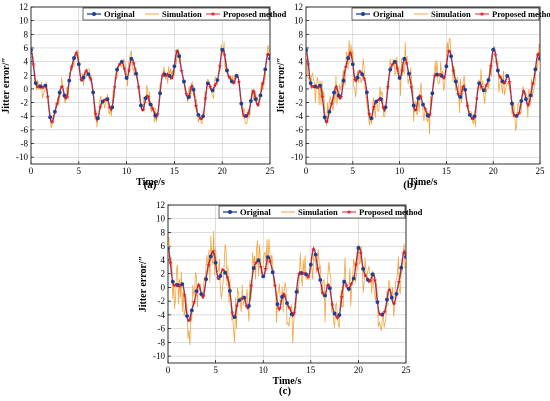  I want to click on x-tick-label: 0, so click(168, 370).